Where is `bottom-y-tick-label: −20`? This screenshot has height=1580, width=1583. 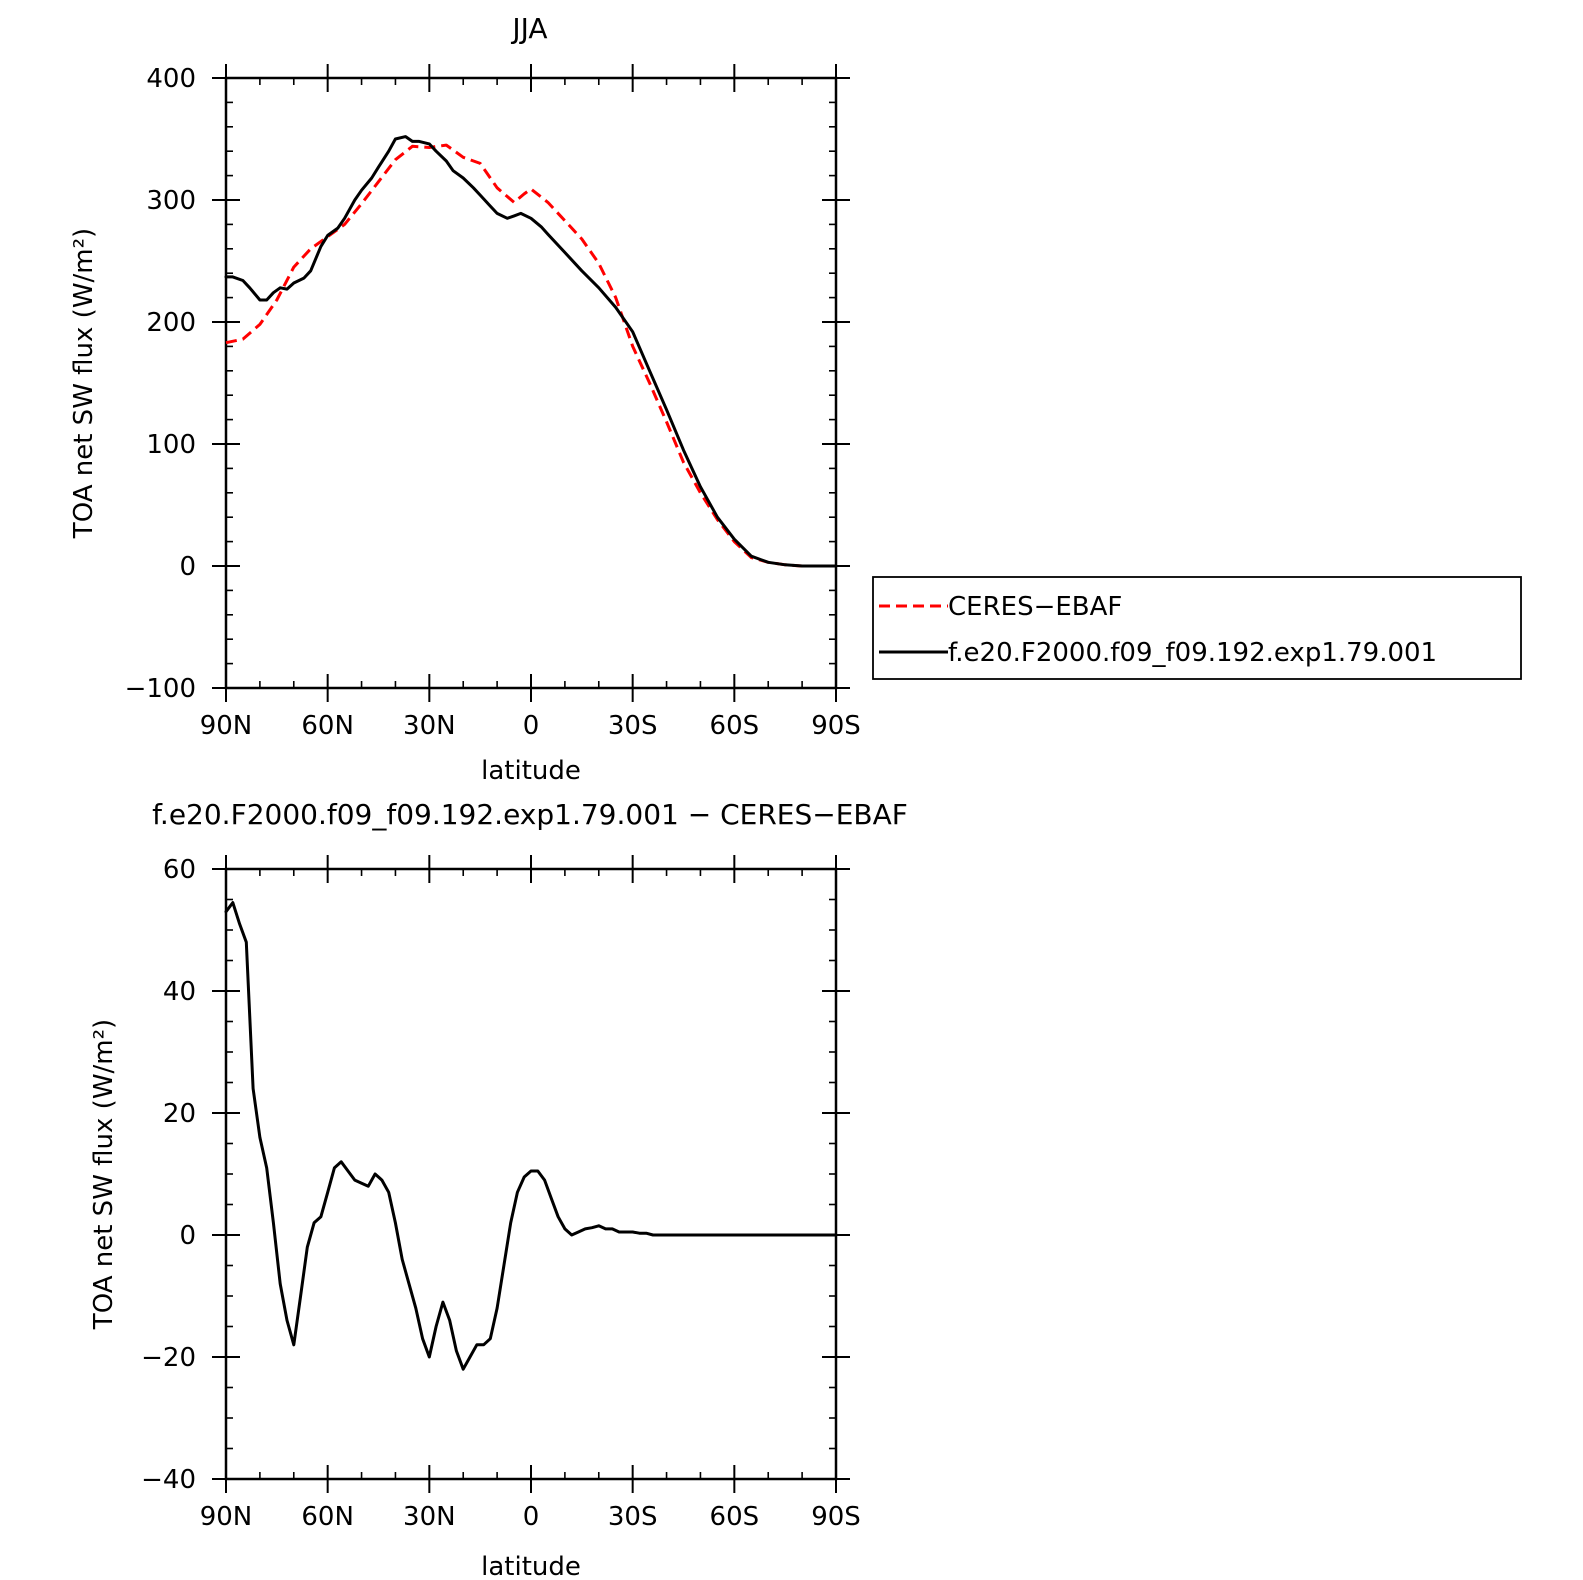 bottom-y-tick-label: −20 is located at coordinates (168, 1358).